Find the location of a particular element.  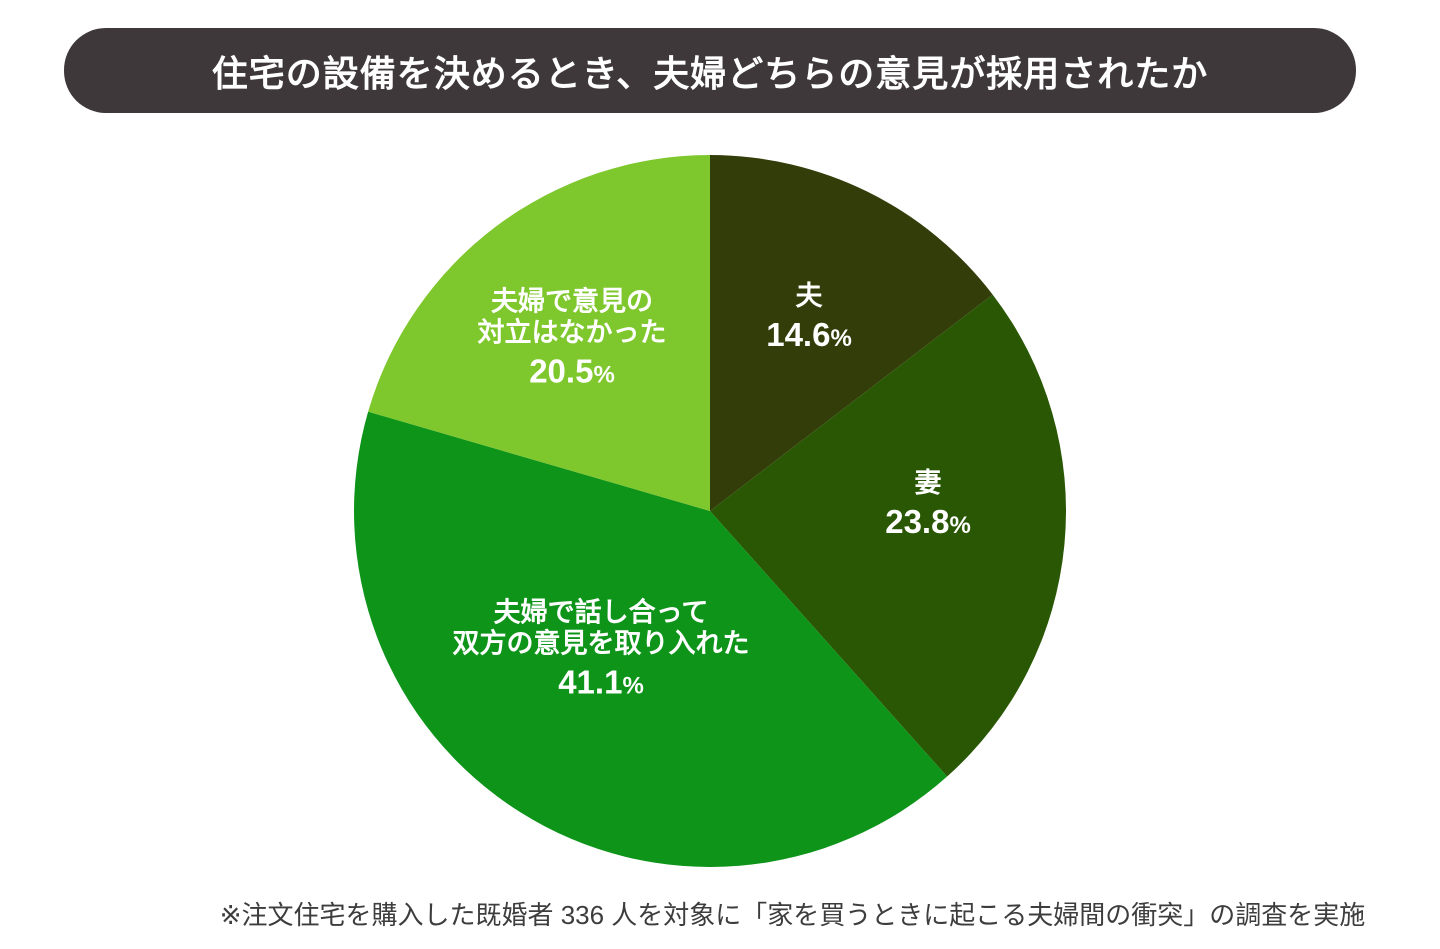

page-title: 住宅の設備を決めるとき、夫婦どちらの意見が採用されたか is located at coordinates (710, 73).